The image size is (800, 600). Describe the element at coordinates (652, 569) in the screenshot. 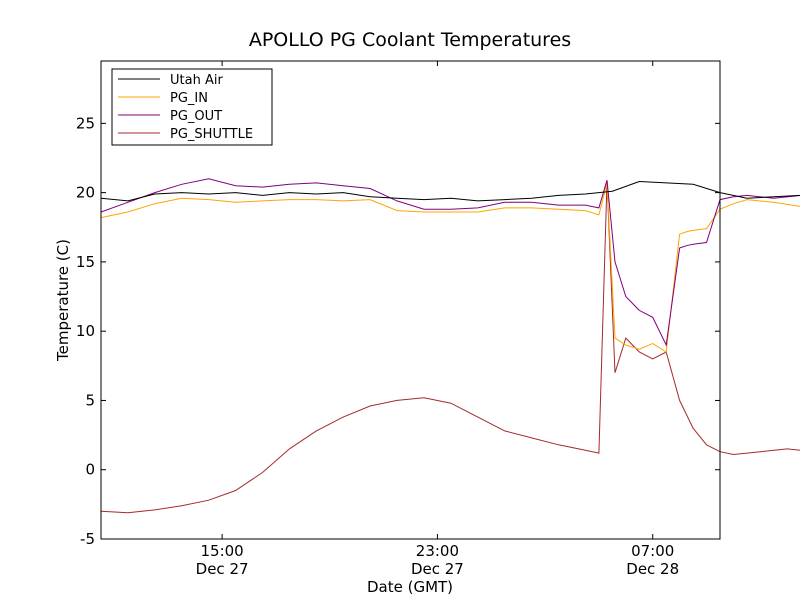

I see `x-tick-date-label: Dec 28` at that location.